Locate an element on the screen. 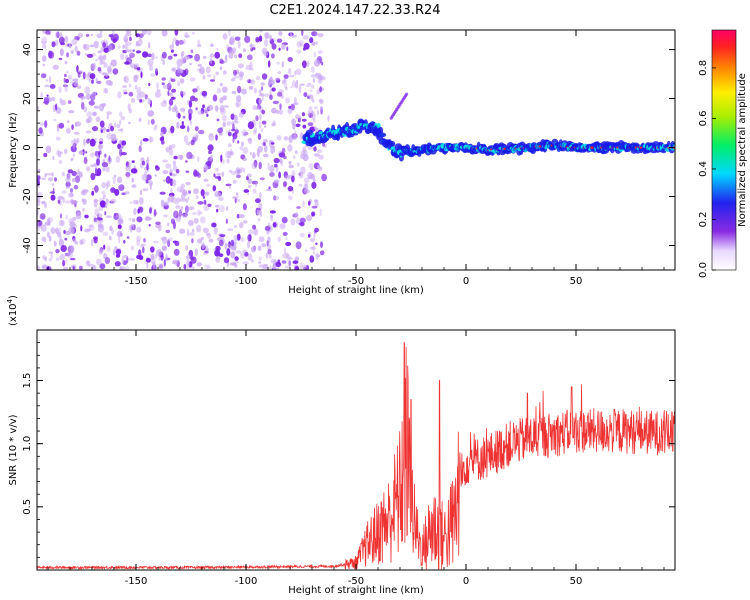 This screenshot has height=600, width=750. colorbar-tick-label: 0.6 is located at coordinates (703, 118).